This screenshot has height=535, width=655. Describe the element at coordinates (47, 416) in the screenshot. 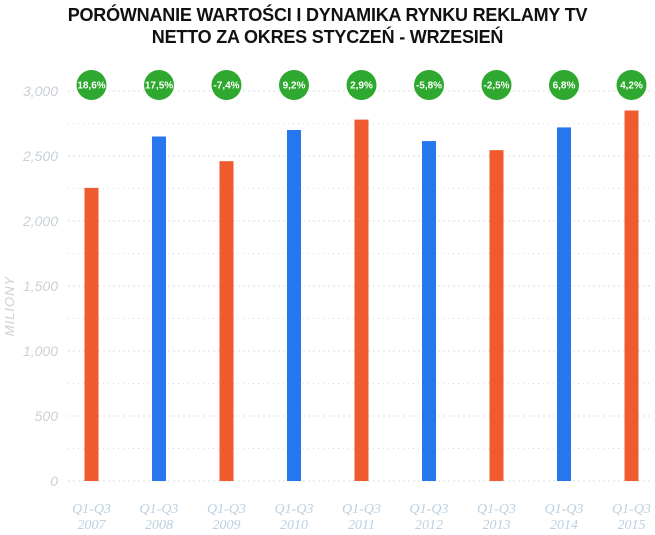

I see `y-tick-label: 500` at that location.